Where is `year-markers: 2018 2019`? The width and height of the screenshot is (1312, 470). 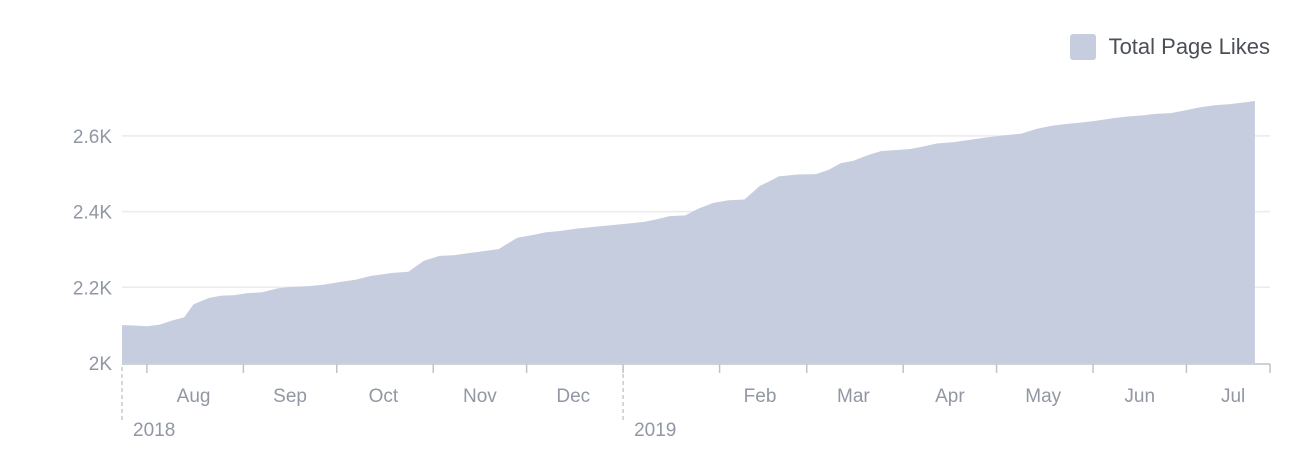
year-markers: 2018 2019 is located at coordinates (398, 404).